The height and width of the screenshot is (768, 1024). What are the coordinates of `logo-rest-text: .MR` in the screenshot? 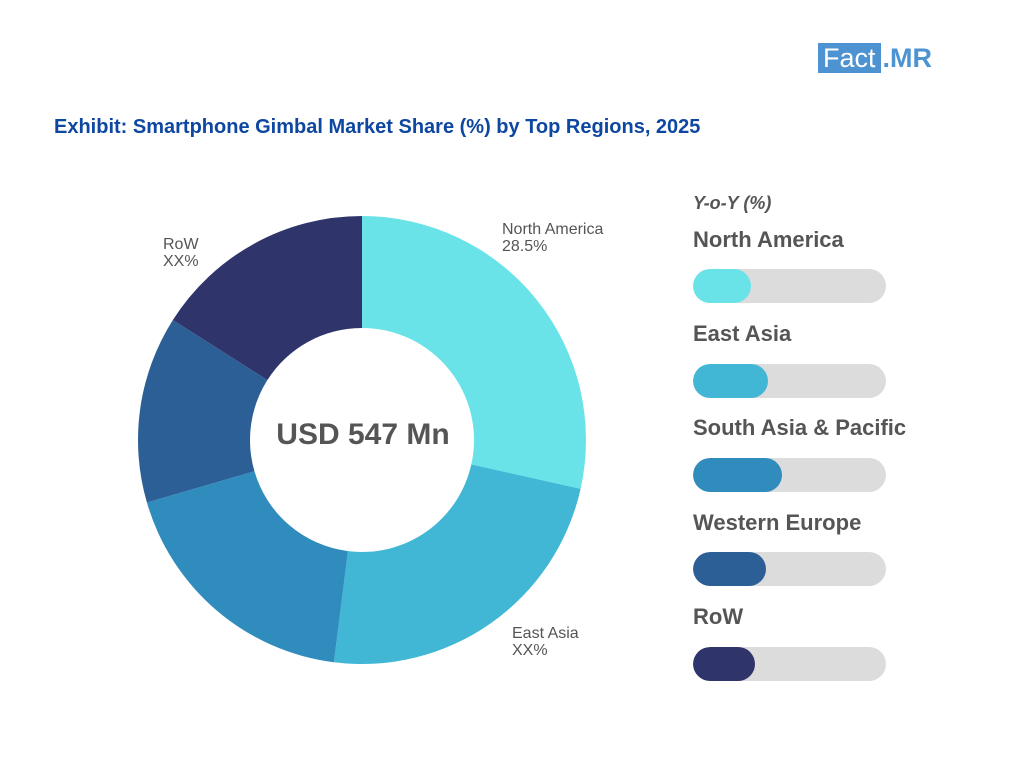 It's located at (907, 58).